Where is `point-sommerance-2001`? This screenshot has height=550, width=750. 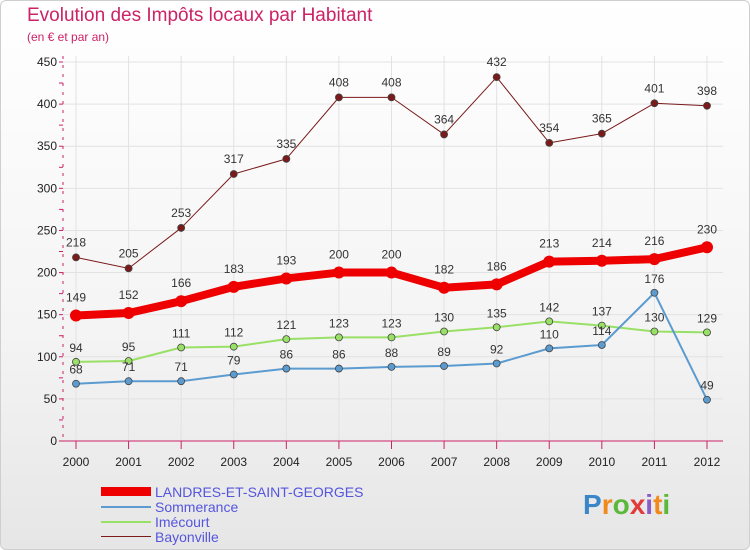
point-sommerance-2001 is located at coordinates (128, 381).